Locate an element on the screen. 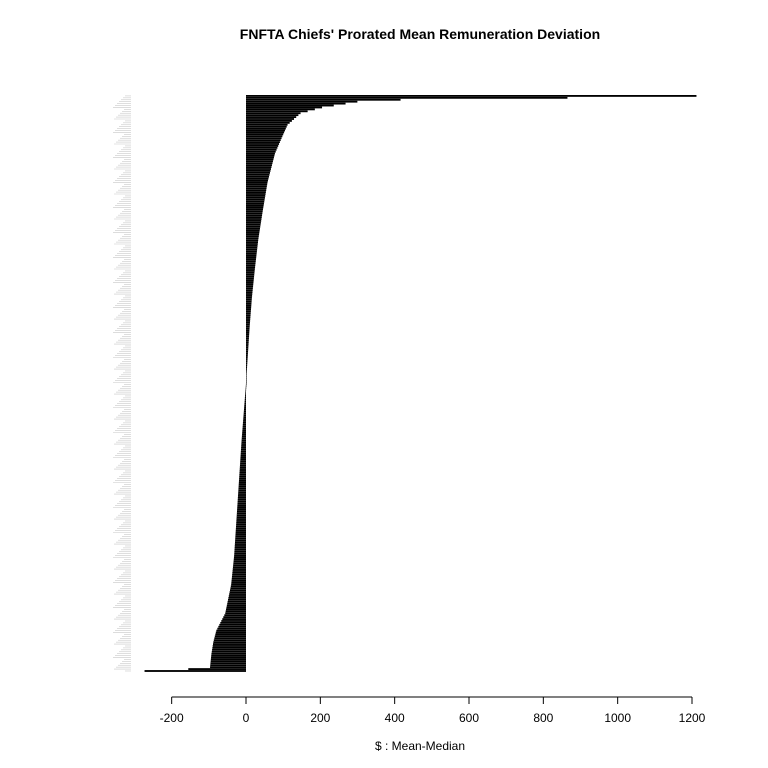  x-tick-label: -200 is located at coordinates (172, 718).